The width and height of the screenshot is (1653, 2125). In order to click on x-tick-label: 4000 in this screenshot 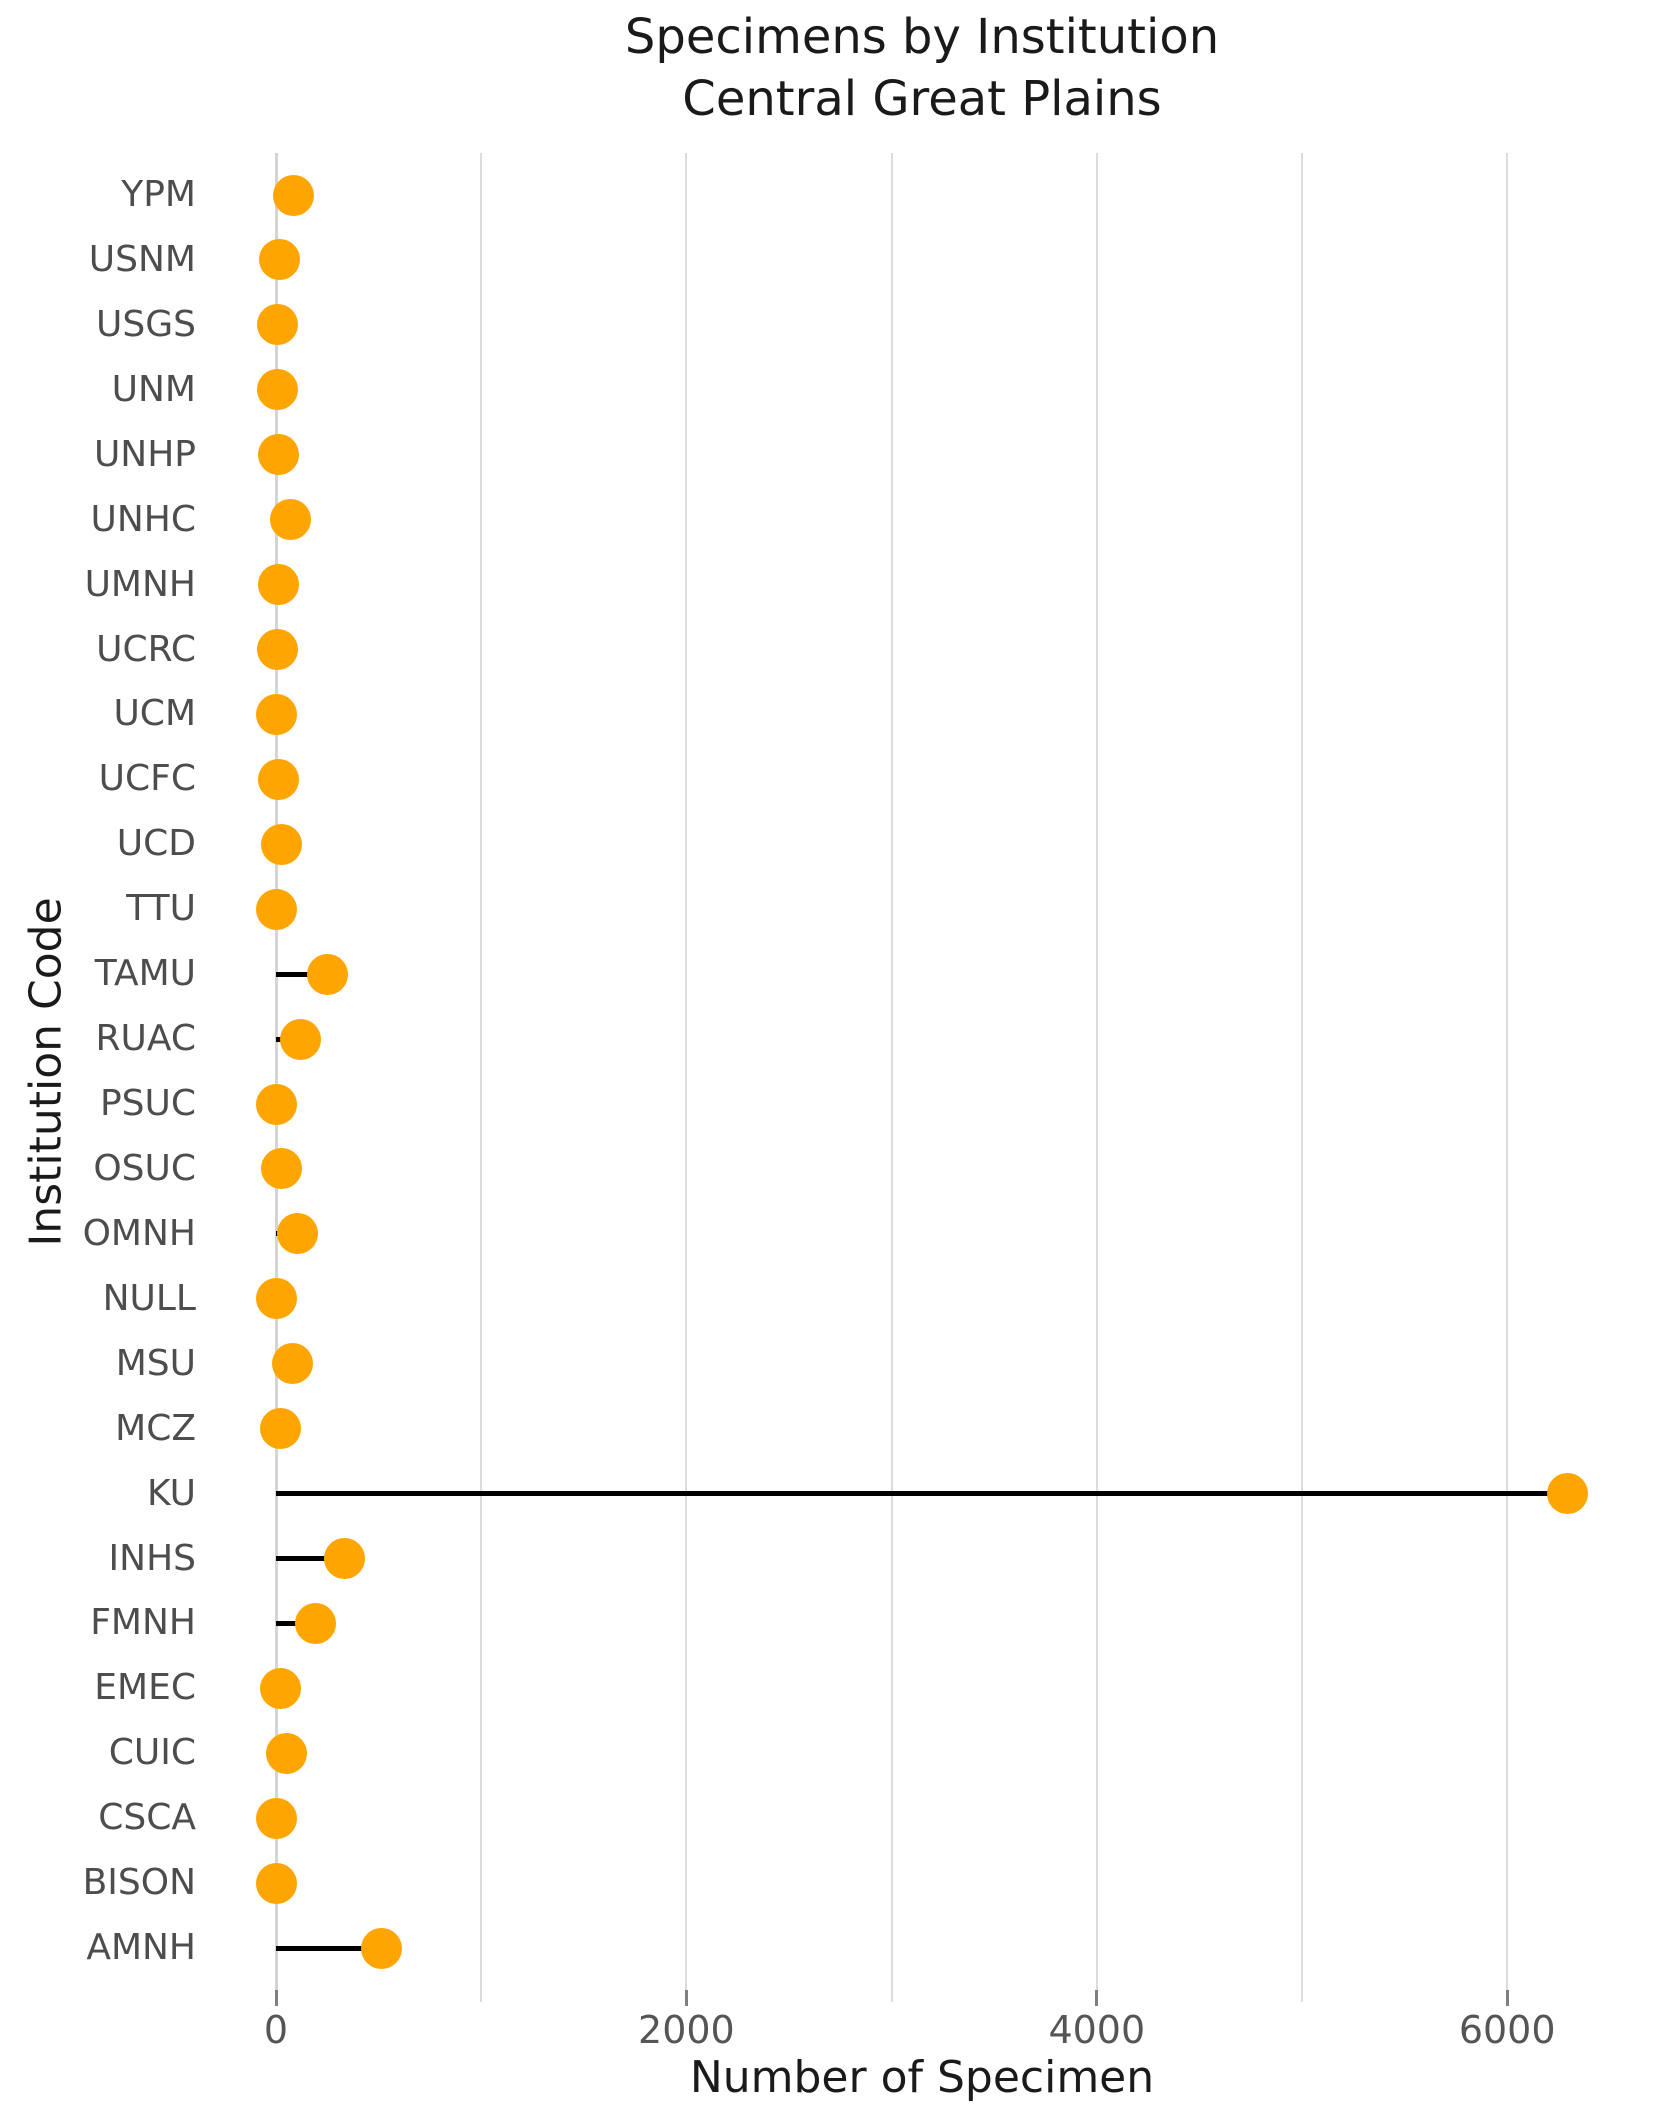, I will do `click(1097, 2030)`.